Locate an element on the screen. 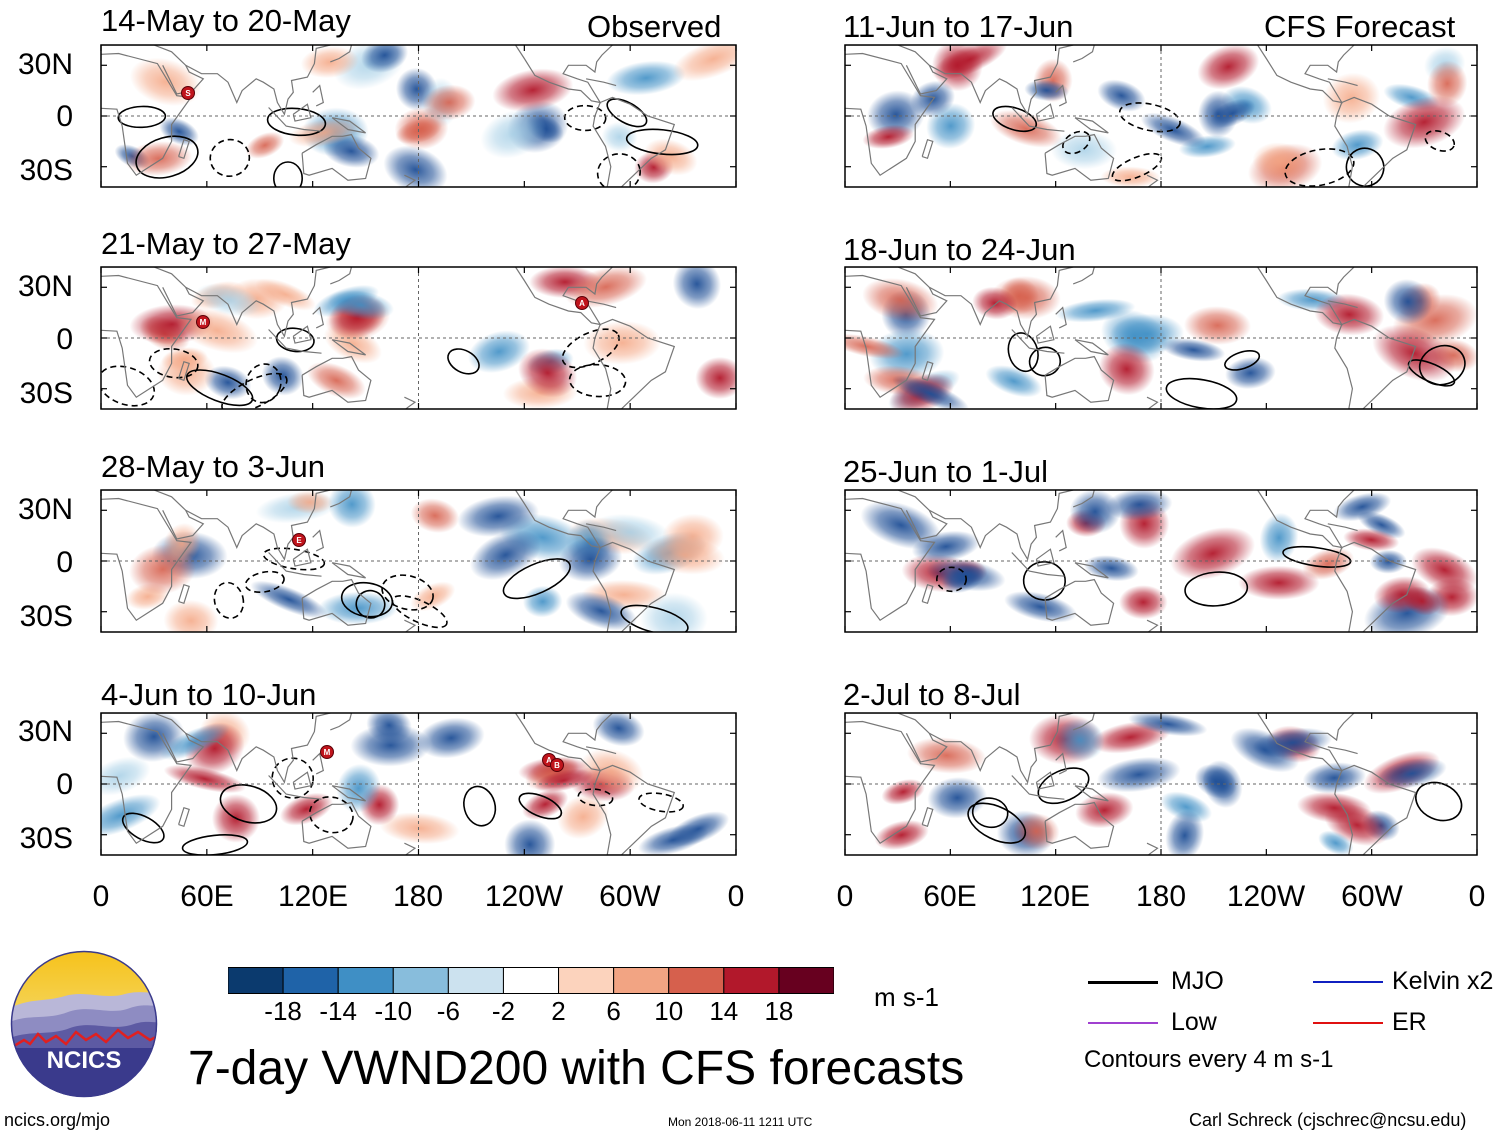  fc-panel-3-title: 25-Jun to 1-Jul is located at coordinates (946, 471).